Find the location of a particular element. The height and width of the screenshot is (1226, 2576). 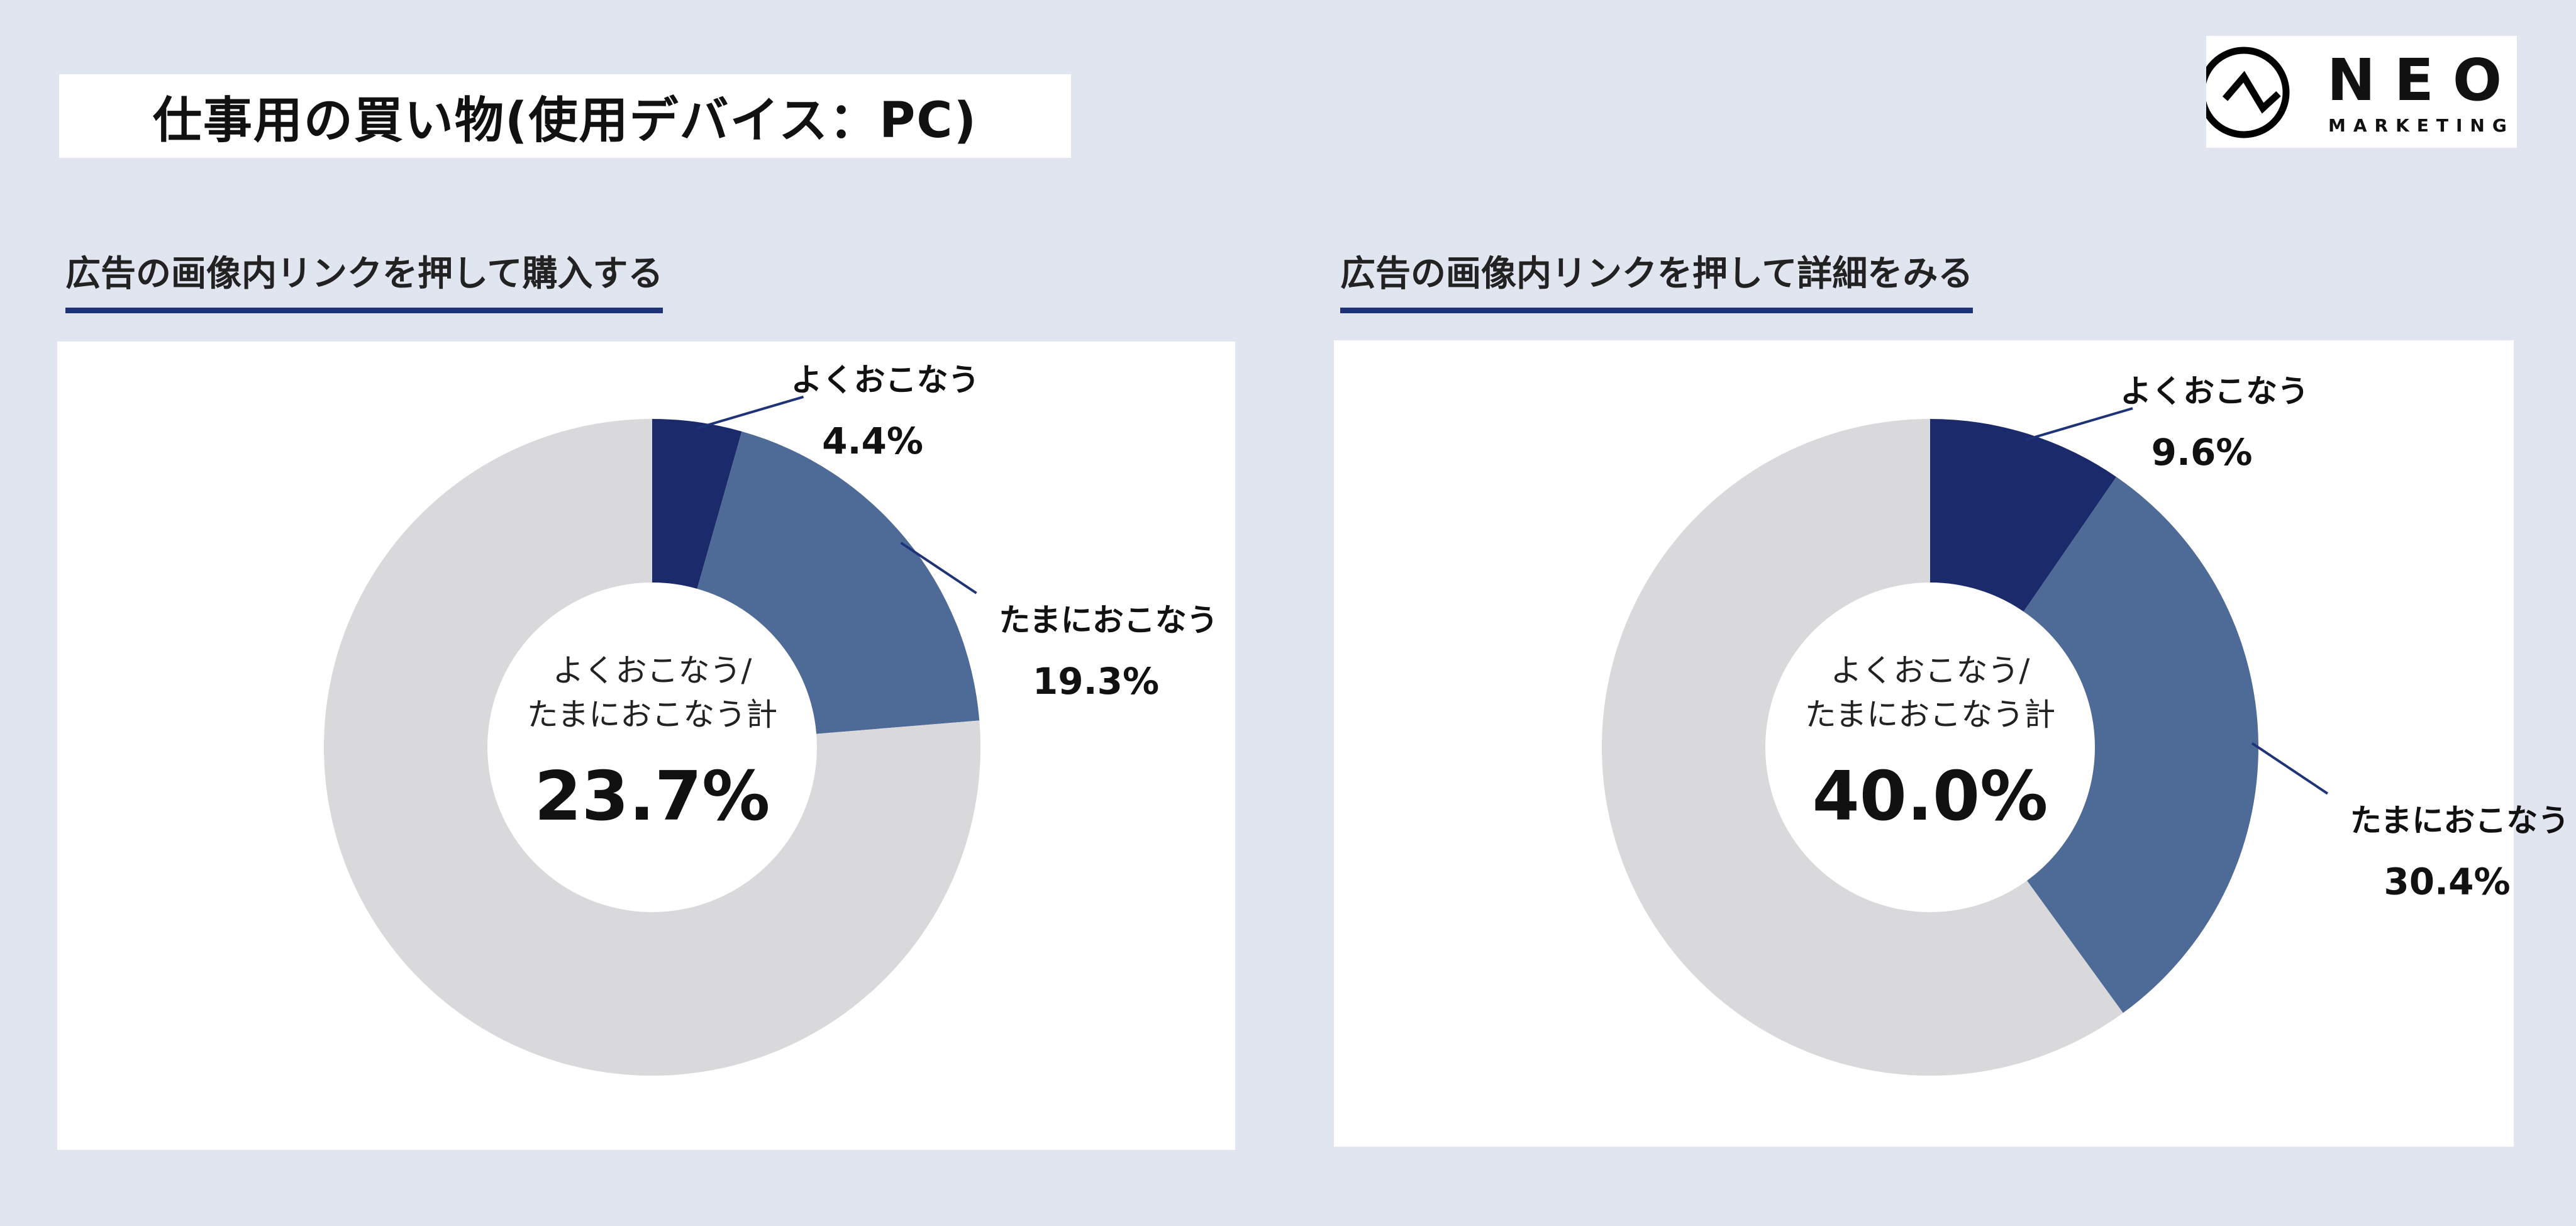

logo-subtext: MARKETING is located at coordinates (2421, 126).